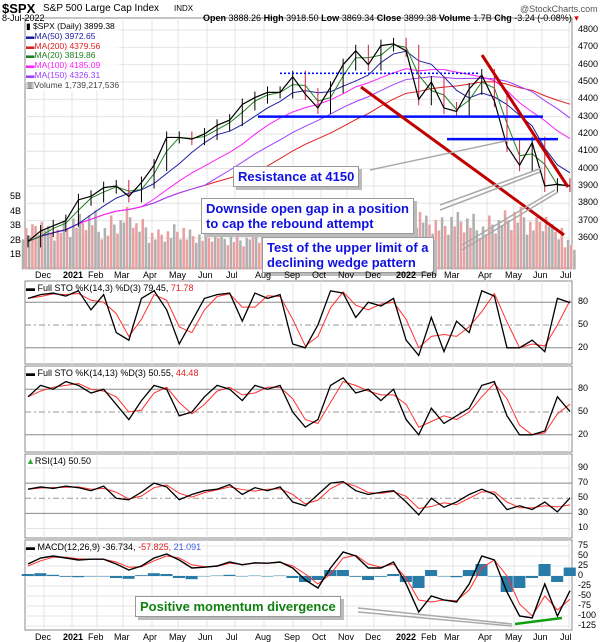 This screenshot has height=642, width=605. I want to click on legend-item: ▬MA(100) 4185.09, so click(72, 65).